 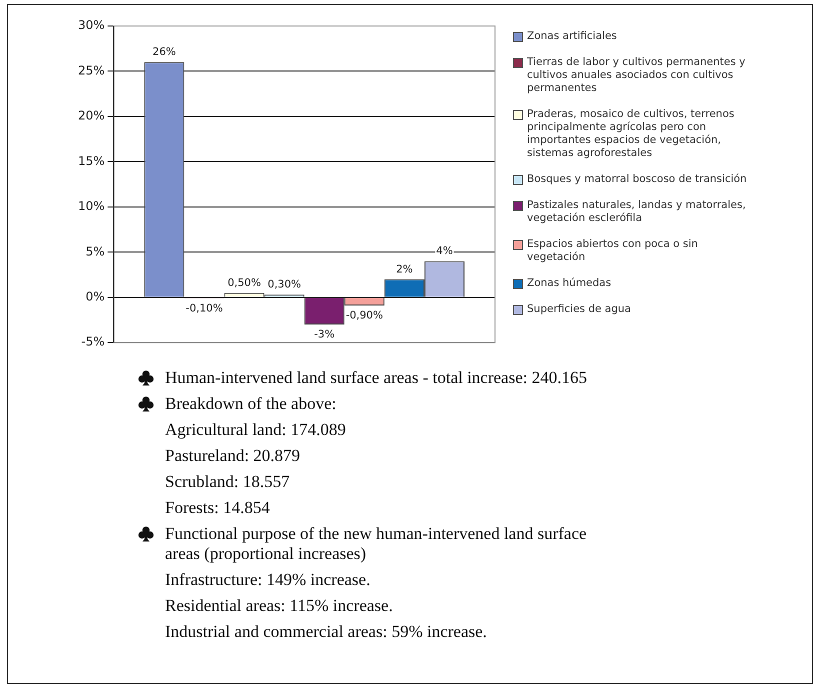 I want to click on data-label: 4%, so click(x=444, y=251).